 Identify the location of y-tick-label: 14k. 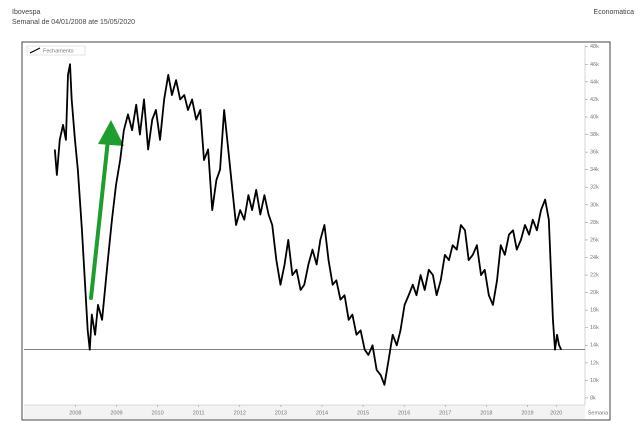
(594, 346).